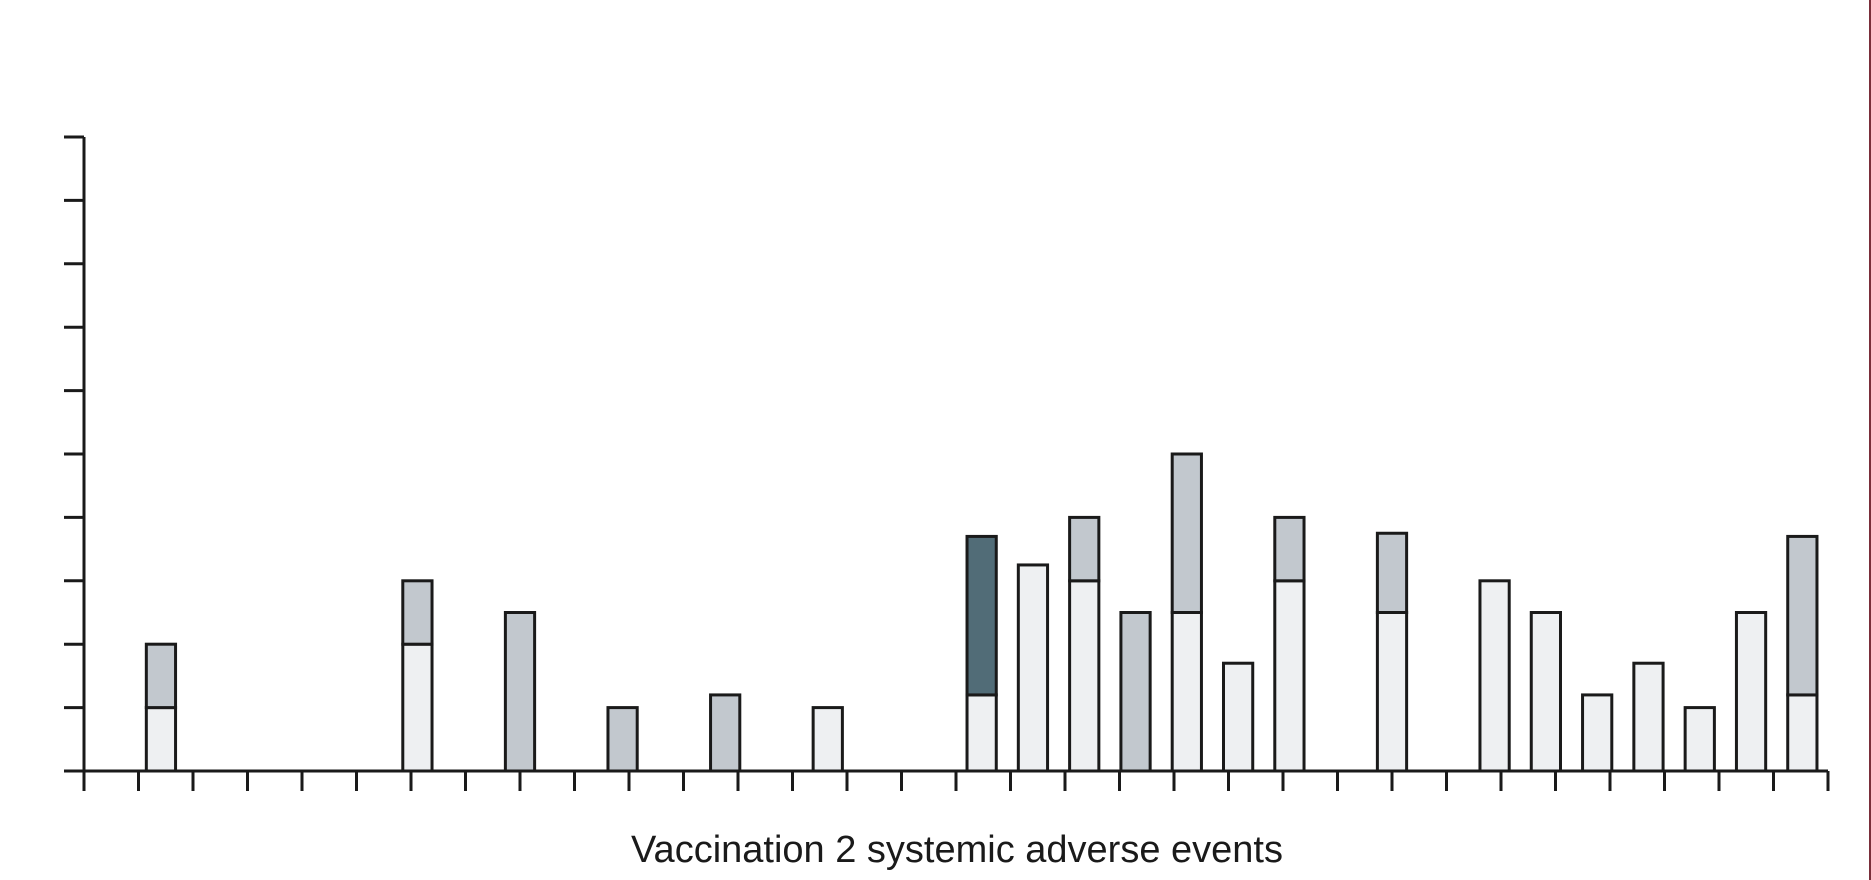 This screenshot has height=880, width=1871. What do you see at coordinates (957, 850) in the screenshot?
I see `x-axis-label: Vaccination 2 systemic adverse events` at bounding box center [957, 850].